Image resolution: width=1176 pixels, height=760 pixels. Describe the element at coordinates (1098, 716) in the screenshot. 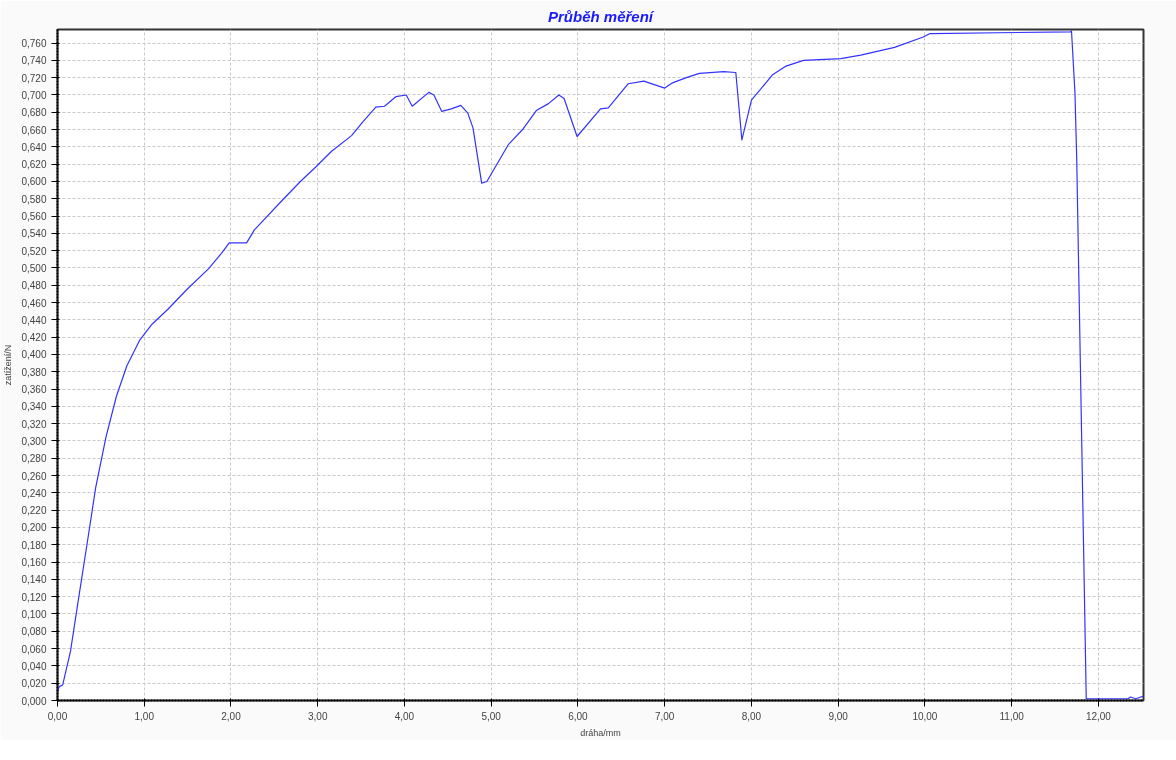

I see `x-tick-label: 12,00` at that location.